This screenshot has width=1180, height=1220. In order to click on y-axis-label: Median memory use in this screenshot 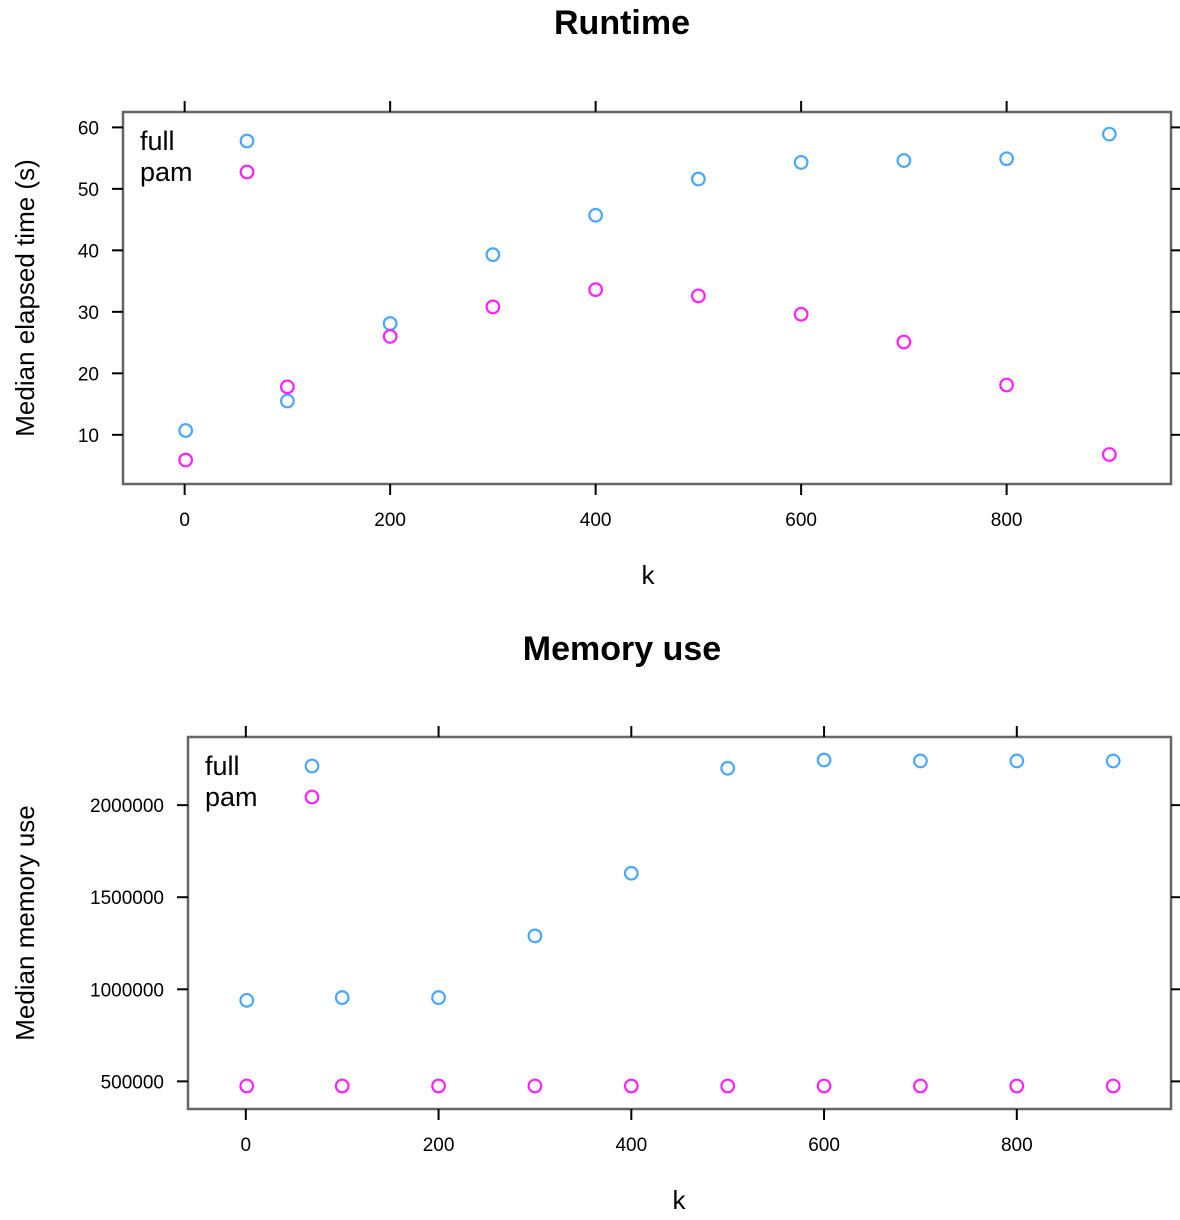, I will do `click(25, 923)`.